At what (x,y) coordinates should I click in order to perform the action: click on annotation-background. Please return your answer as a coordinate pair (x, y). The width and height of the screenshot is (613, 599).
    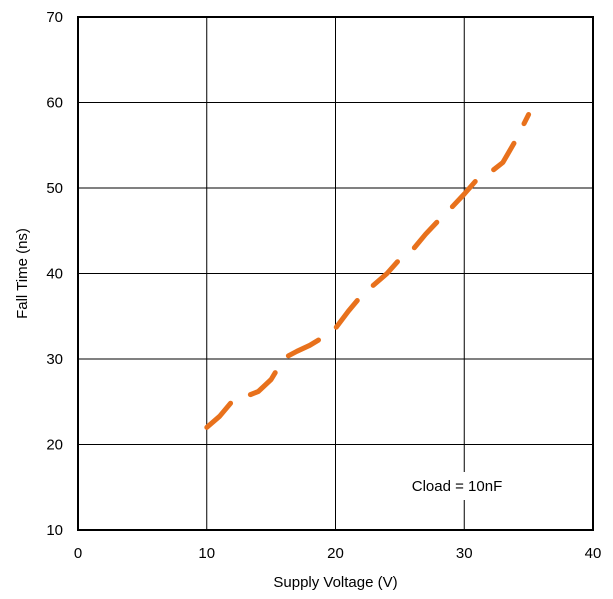
    Looking at the image, I should click on (458, 486).